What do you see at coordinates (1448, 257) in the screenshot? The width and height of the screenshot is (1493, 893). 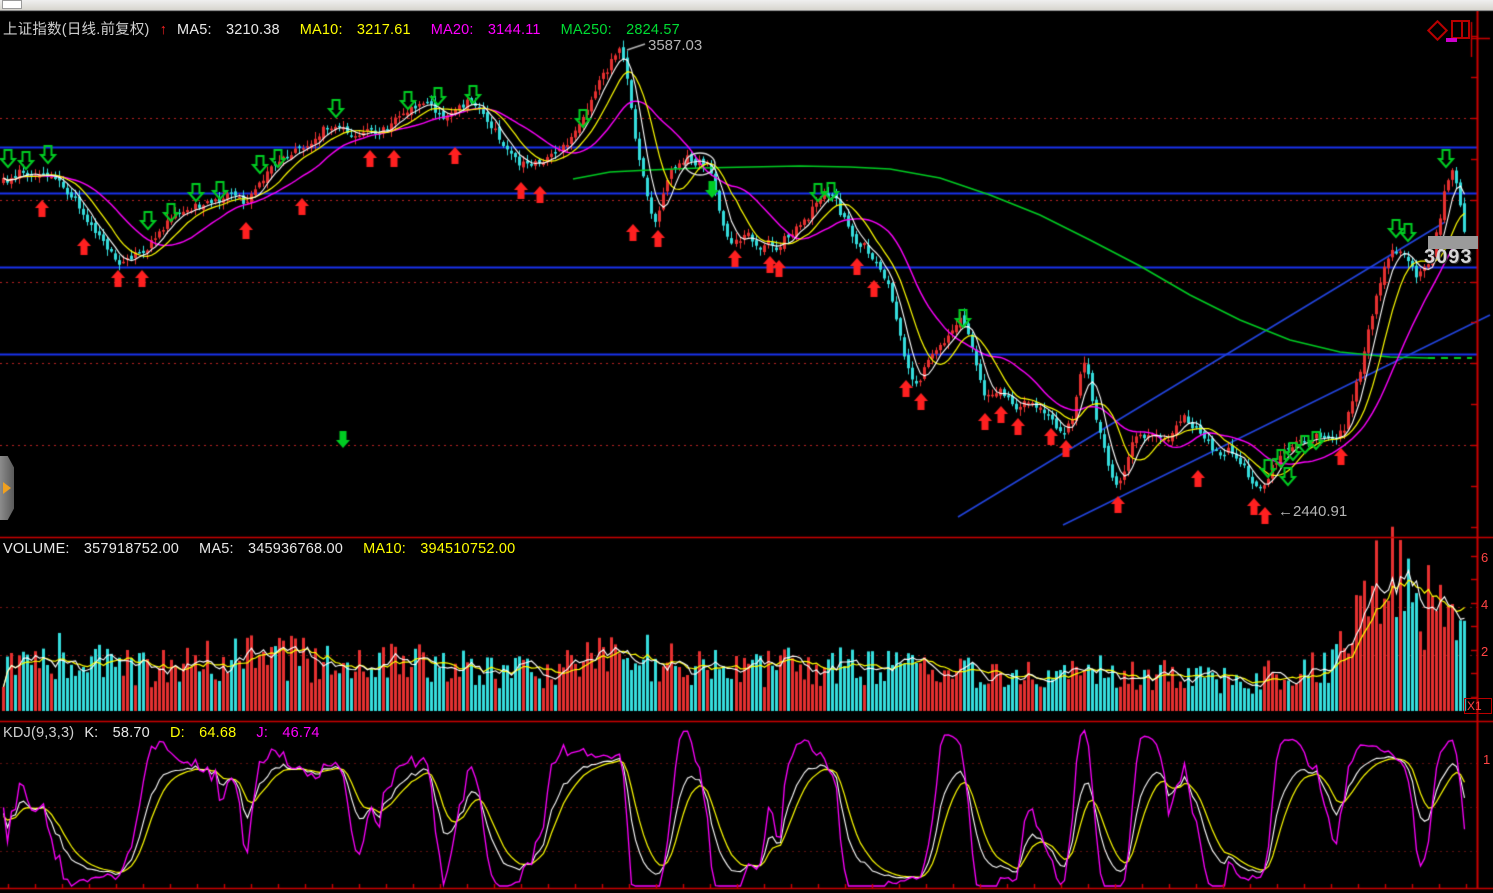 I see `last-price-tag: 3093` at bounding box center [1448, 257].